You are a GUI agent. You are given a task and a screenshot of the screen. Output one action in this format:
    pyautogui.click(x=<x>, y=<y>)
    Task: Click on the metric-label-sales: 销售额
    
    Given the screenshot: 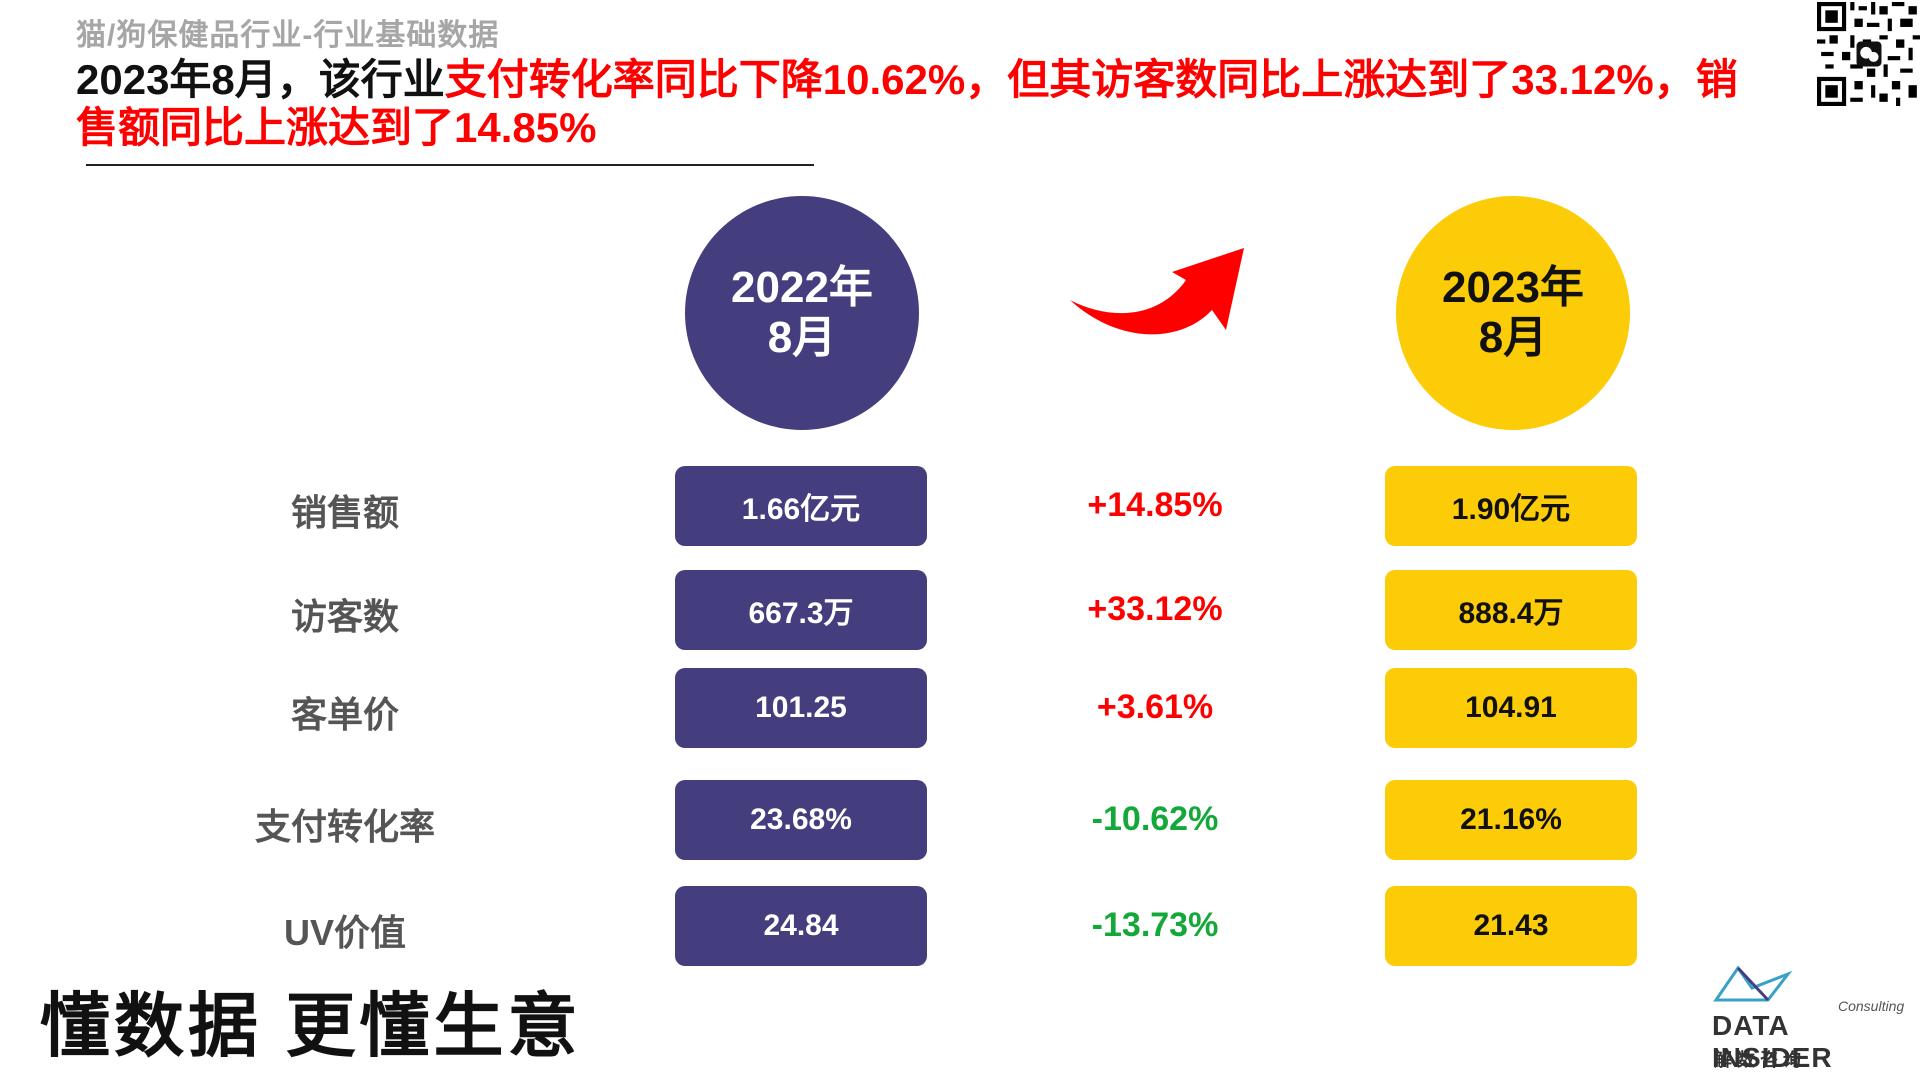 What is the action you would take?
    pyautogui.click(x=344, y=512)
    